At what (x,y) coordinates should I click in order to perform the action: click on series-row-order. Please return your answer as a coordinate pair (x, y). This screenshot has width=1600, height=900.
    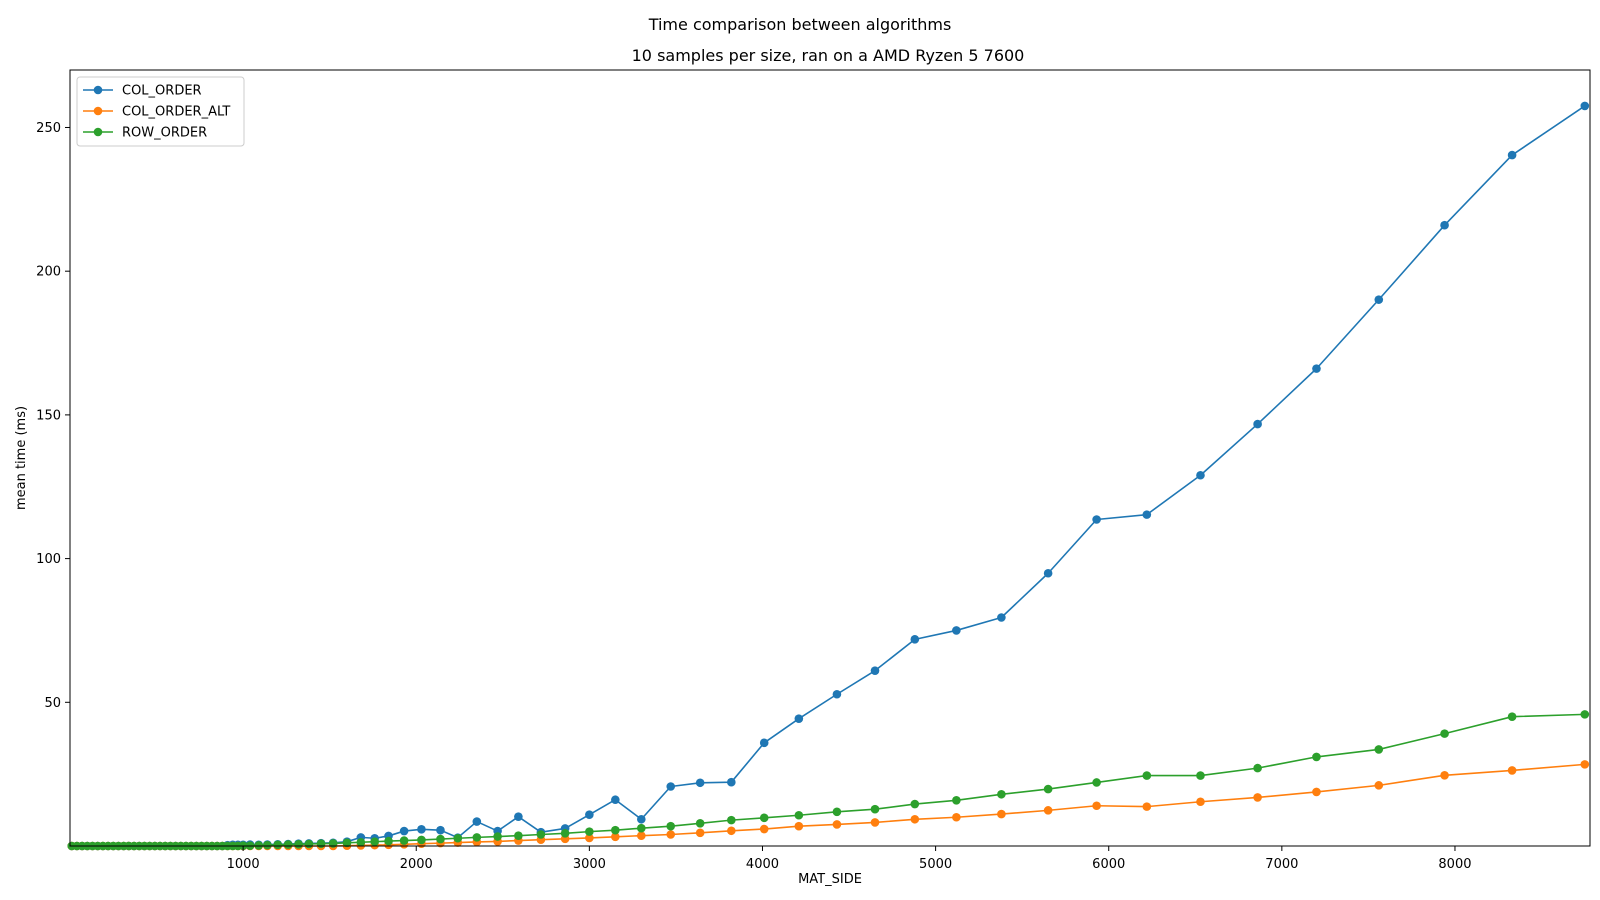
    Looking at the image, I should click on (828, 780).